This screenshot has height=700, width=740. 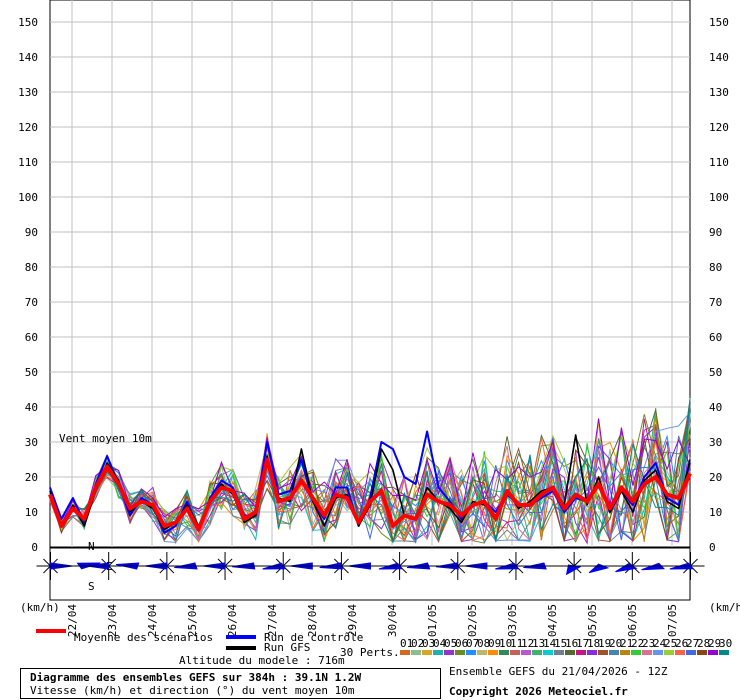 I want to click on y-tick-label-left: 120, so click(x=28, y=127).